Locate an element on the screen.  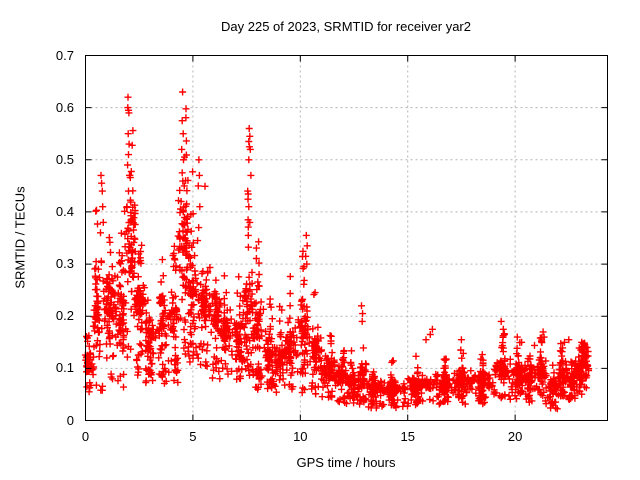
x-tick-label: 20 is located at coordinates (515, 436).